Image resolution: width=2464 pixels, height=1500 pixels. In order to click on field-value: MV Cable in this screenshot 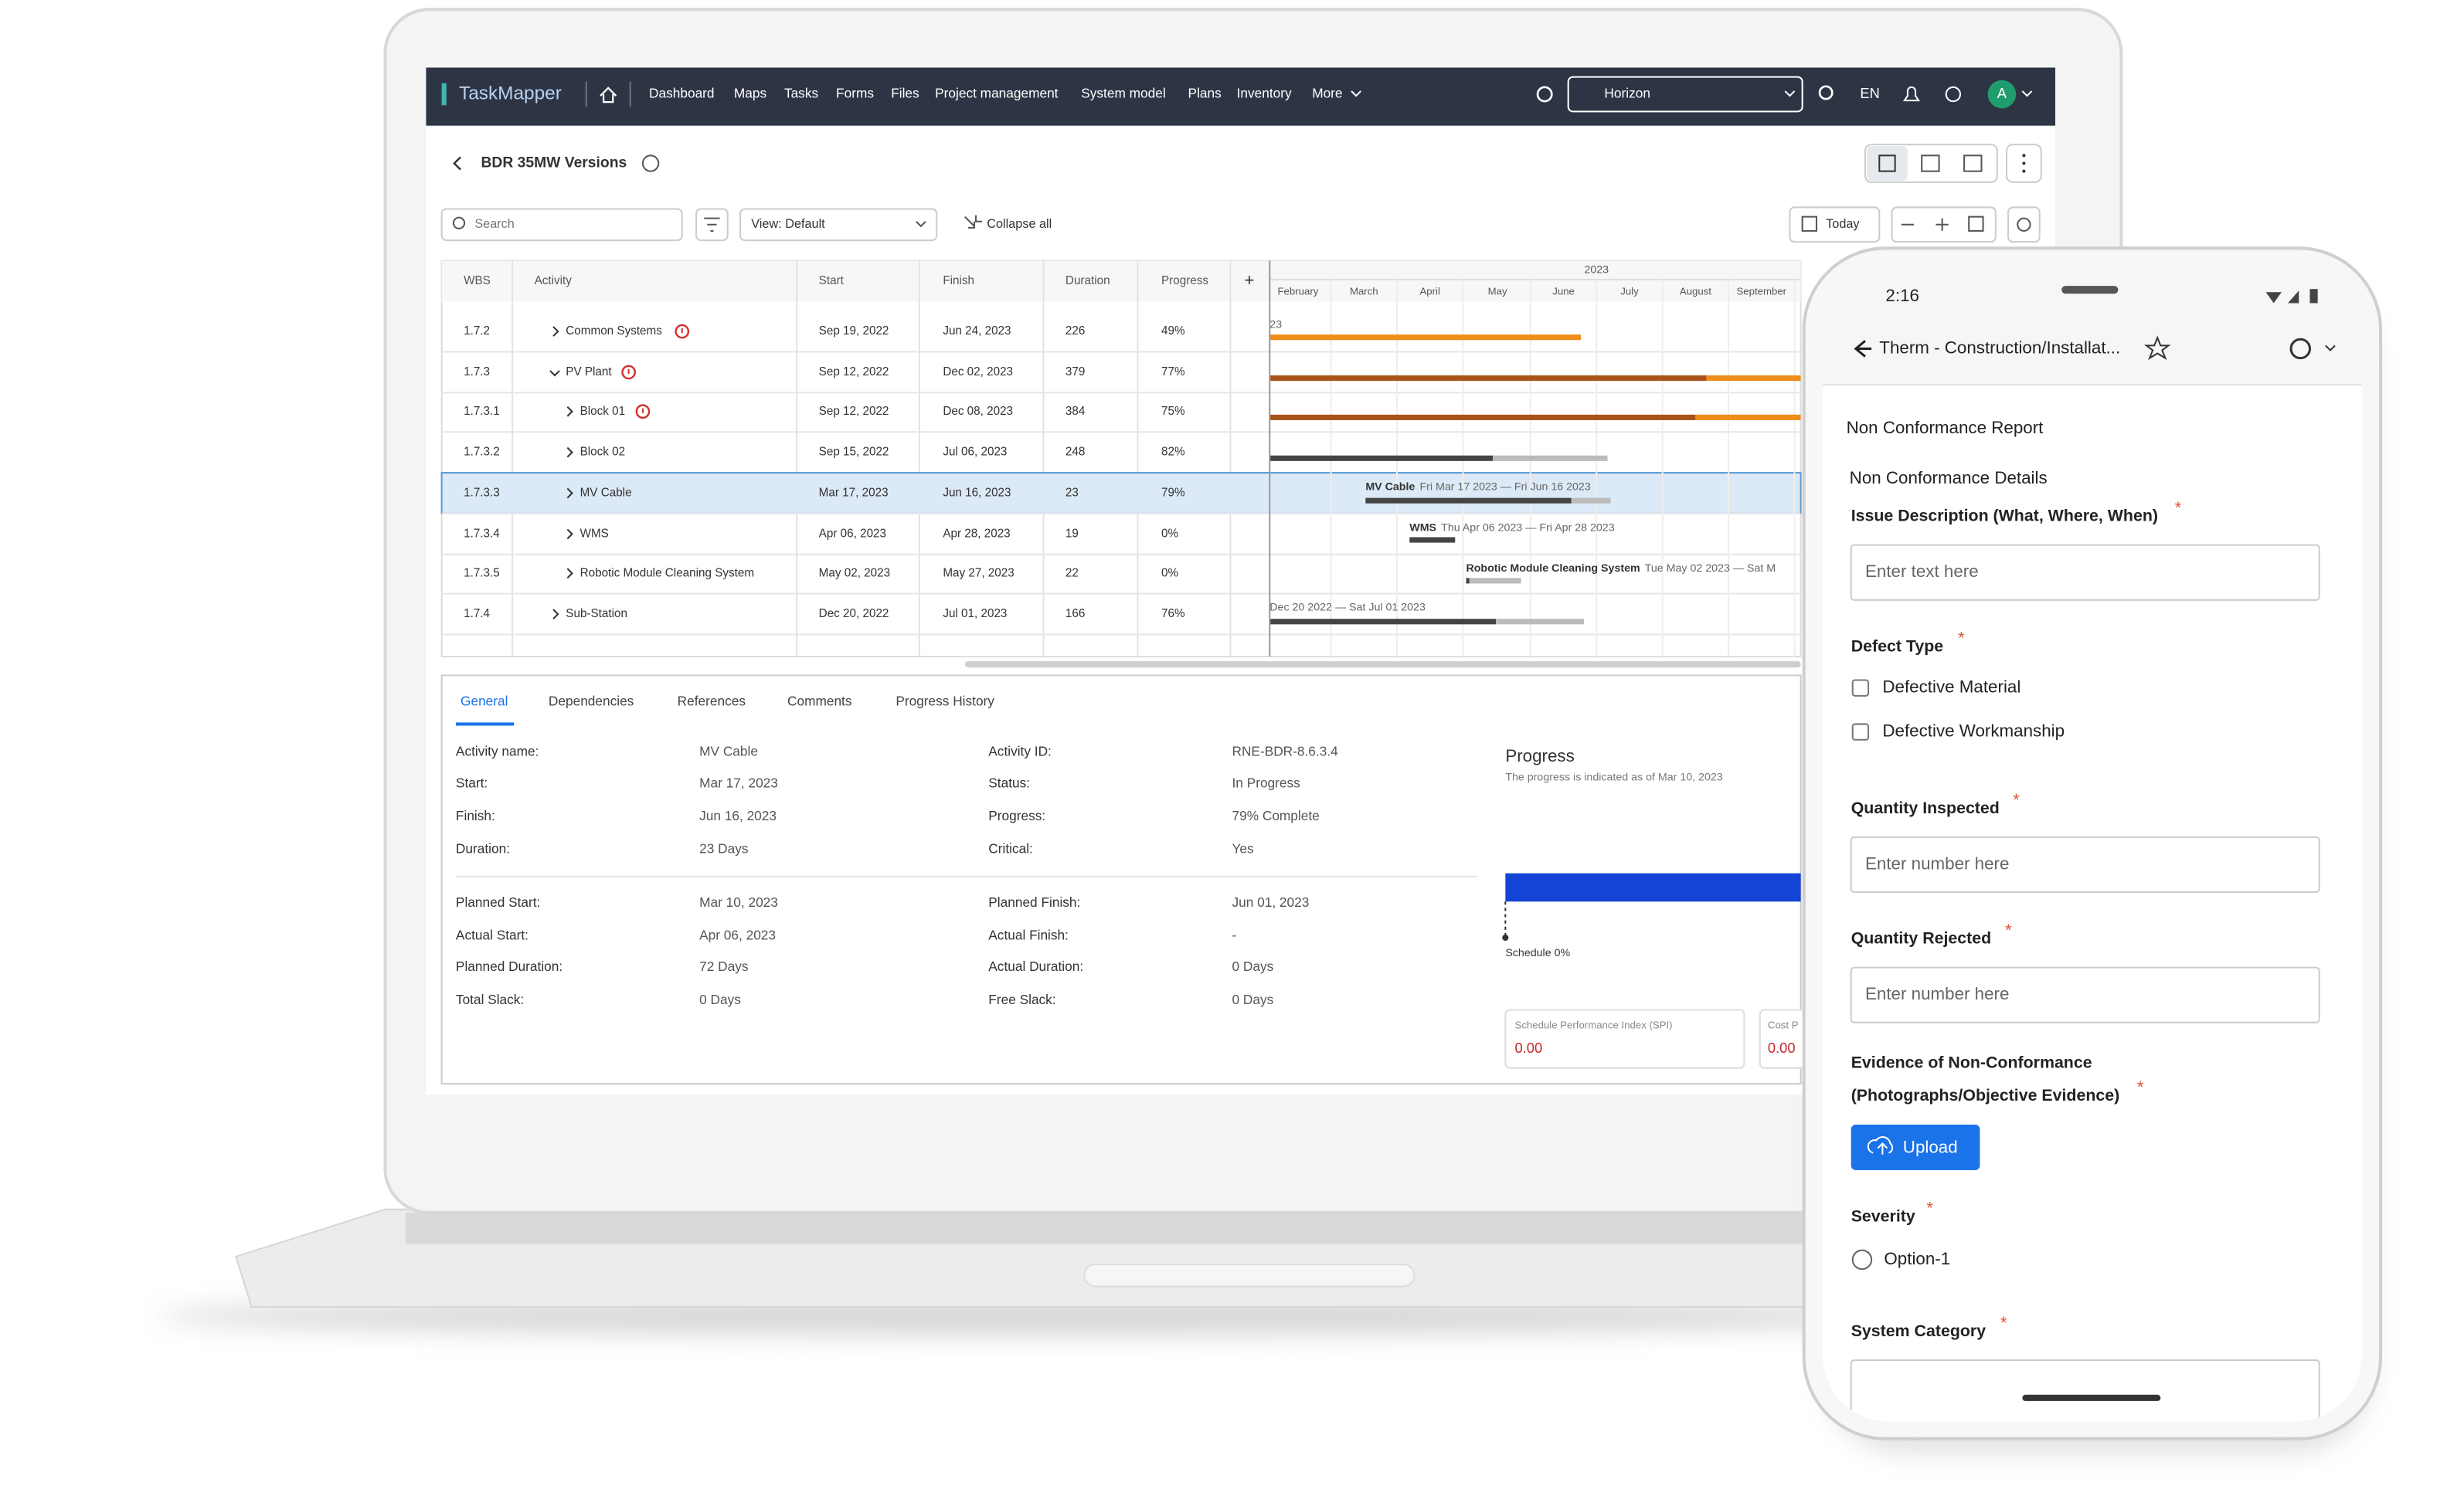, I will do `click(728, 751)`.